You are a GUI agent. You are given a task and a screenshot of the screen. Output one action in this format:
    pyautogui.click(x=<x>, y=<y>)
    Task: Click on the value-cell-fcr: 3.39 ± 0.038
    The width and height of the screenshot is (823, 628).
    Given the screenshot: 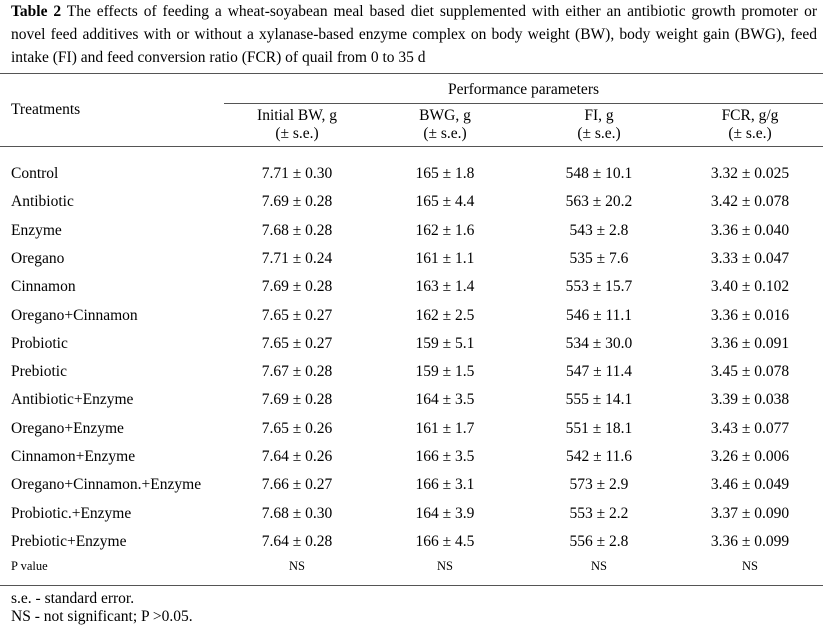 What is the action you would take?
    pyautogui.click(x=750, y=400)
    